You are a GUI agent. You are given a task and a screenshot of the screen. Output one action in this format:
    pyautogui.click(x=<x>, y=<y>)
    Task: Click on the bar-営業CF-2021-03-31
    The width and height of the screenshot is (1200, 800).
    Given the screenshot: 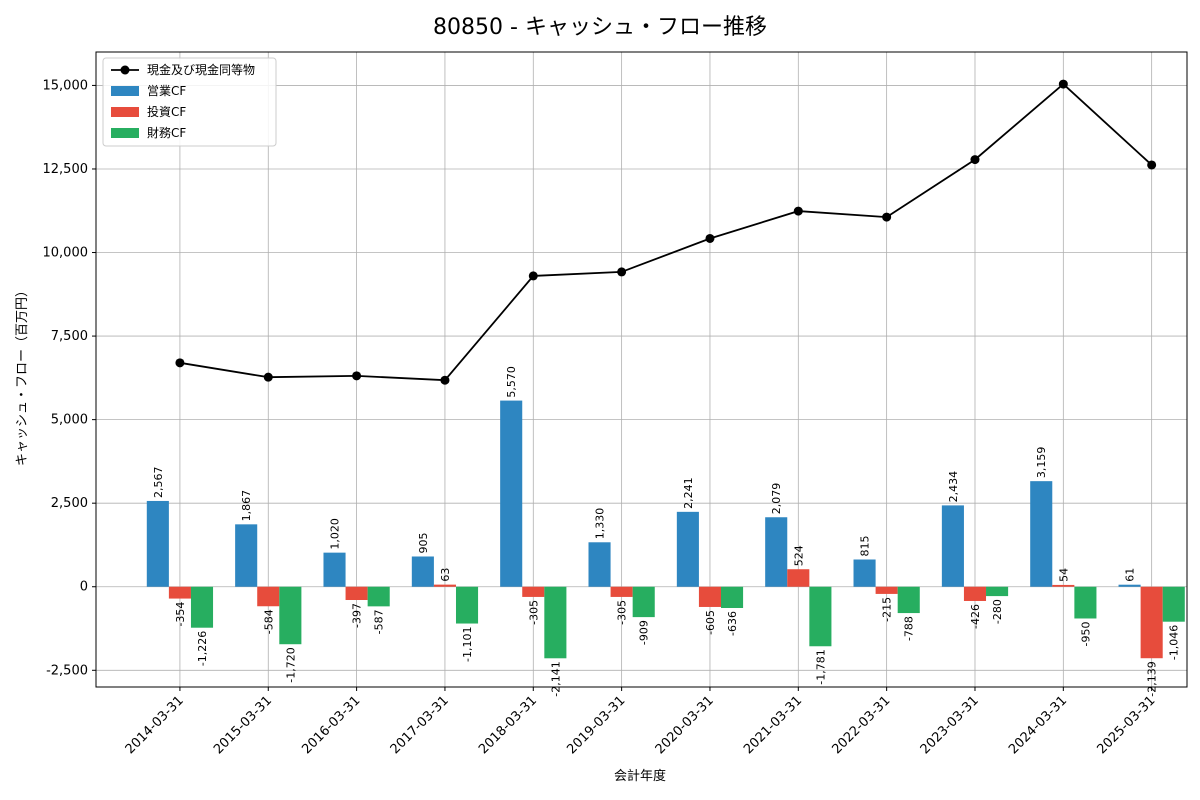 What is the action you would take?
    pyautogui.click(x=776, y=552)
    